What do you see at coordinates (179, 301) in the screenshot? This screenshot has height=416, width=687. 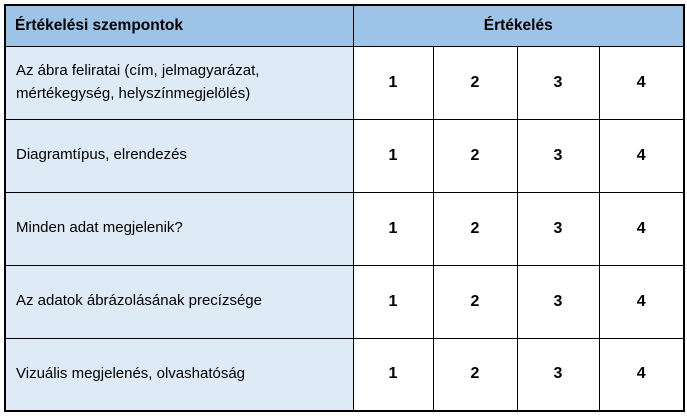 I see `criterion-label: Az adatok ábrázolásának precízsége` at bounding box center [179, 301].